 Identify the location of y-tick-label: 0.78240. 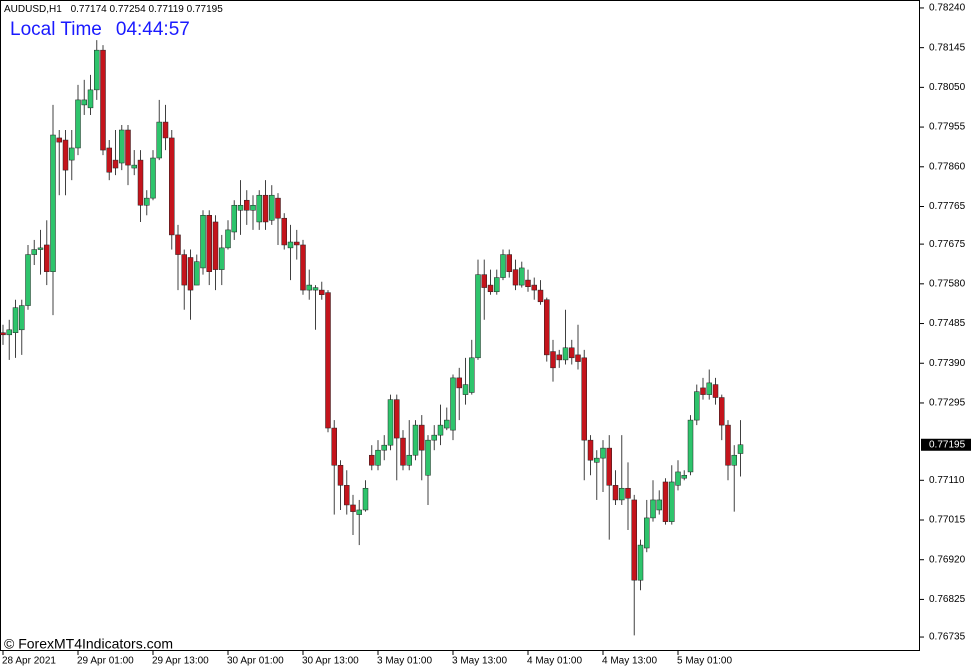
(947, 8).